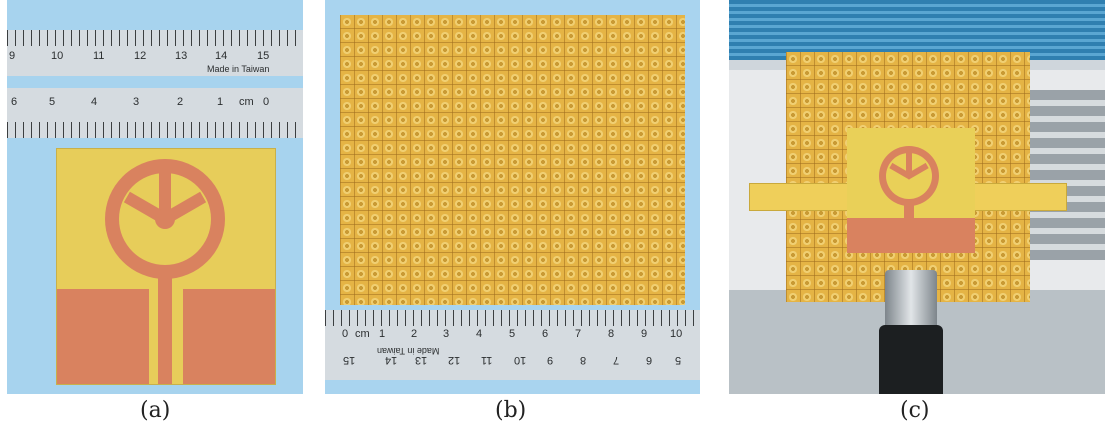 This screenshot has width=1115, height=432. I want to click on metasurface-board, so click(908, 177).